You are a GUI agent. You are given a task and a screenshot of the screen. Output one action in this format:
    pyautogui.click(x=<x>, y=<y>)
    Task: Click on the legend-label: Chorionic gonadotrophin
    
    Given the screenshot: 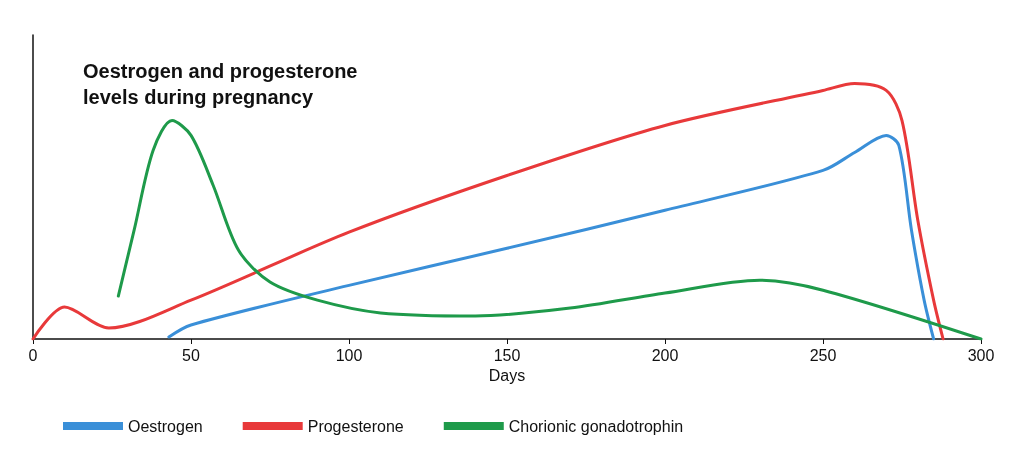 What is the action you would take?
    pyautogui.click(x=596, y=426)
    